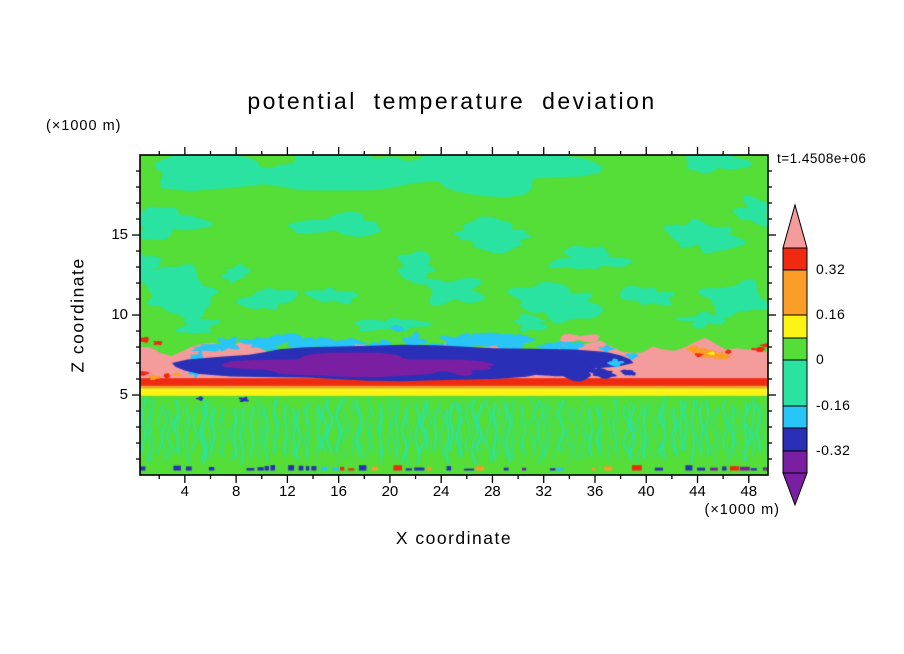 This screenshot has width=904, height=654. What do you see at coordinates (441, 491) in the screenshot?
I see `x-tick-label: 24` at bounding box center [441, 491].